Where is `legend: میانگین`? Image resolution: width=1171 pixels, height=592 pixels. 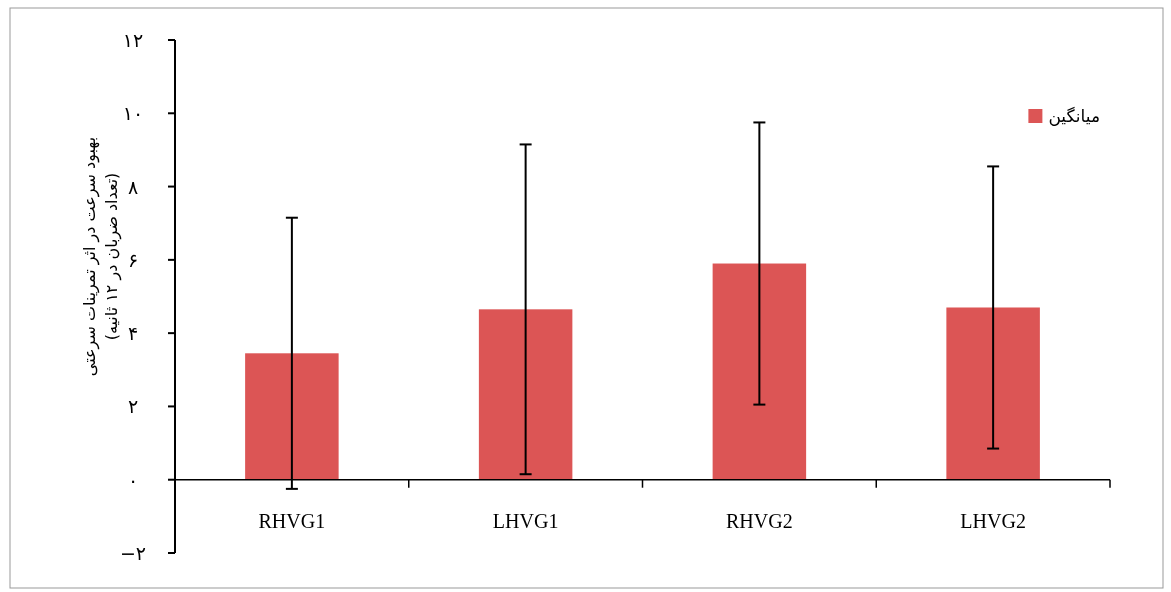 legend: میانگین is located at coordinates (1064, 116).